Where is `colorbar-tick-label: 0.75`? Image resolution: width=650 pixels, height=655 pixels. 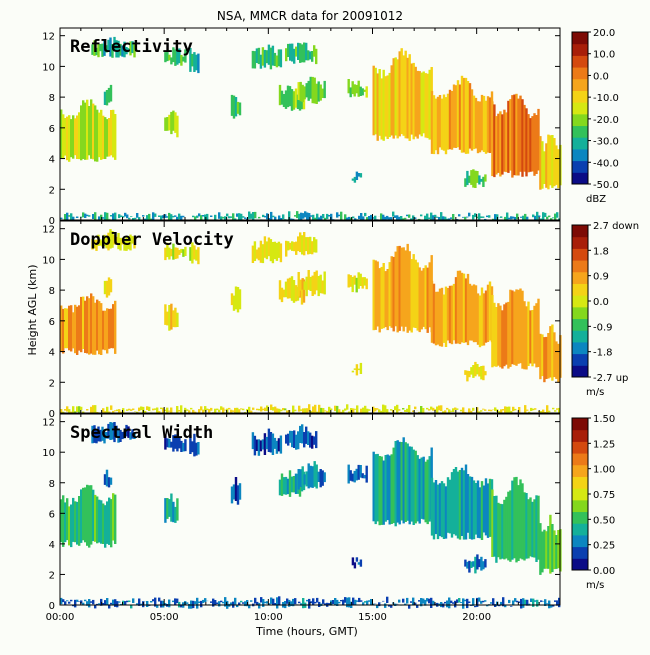
colorbar-tick-label: 0.75 is located at coordinates (604, 495).